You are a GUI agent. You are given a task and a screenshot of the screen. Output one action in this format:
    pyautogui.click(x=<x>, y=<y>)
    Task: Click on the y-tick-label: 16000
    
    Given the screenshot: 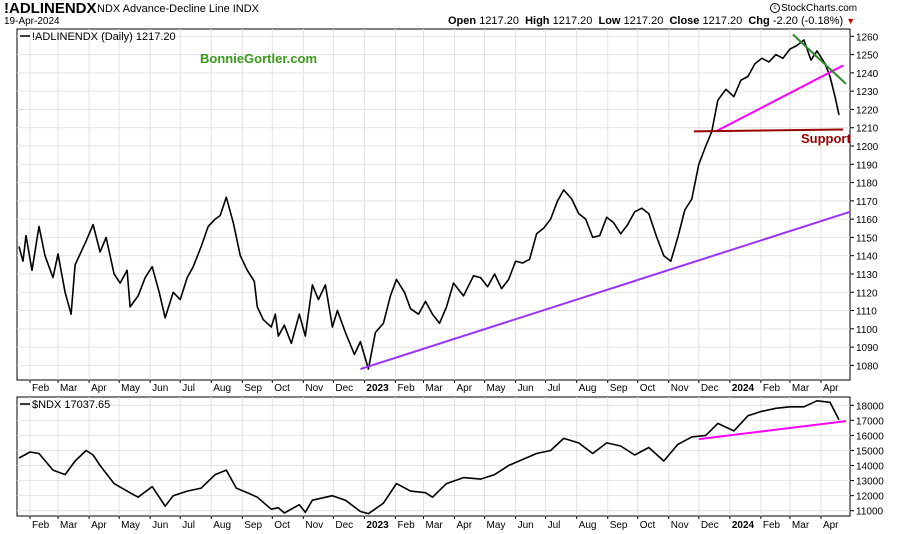 What is the action you would take?
    pyautogui.click(x=870, y=436)
    